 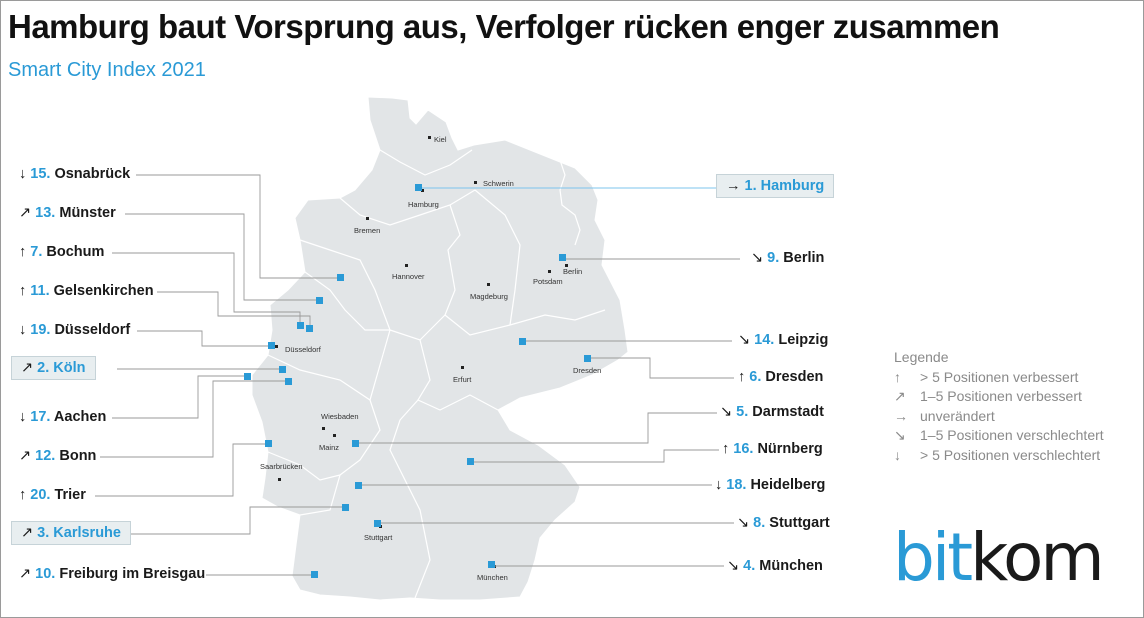 What do you see at coordinates (900, 435) in the screenshot?
I see `legend-arrow: ↘` at bounding box center [900, 435].